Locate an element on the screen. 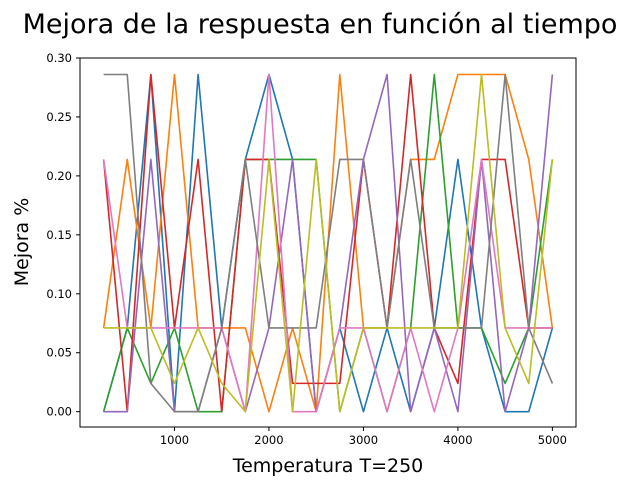 Image resolution: width=640 pixels, height=485 pixels. x-tick-label: 3000 is located at coordinates (363, 440).